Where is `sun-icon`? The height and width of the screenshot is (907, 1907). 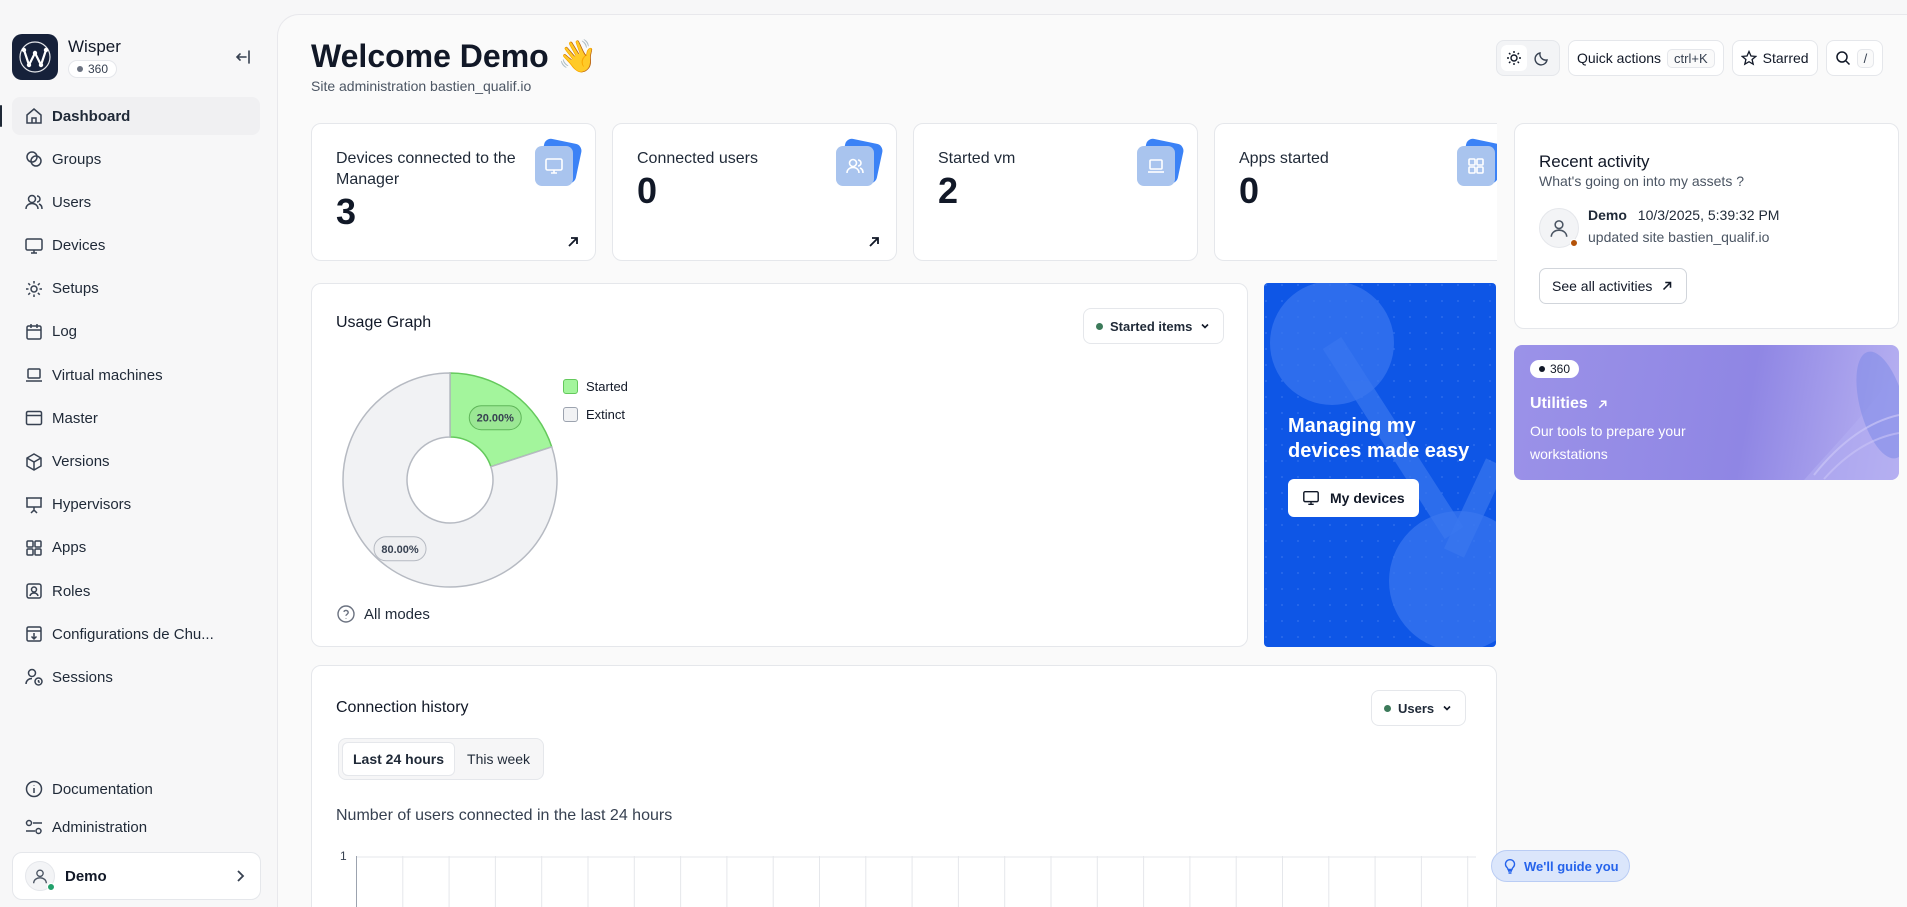
sun-icon is located at coordinates (1514, 58).